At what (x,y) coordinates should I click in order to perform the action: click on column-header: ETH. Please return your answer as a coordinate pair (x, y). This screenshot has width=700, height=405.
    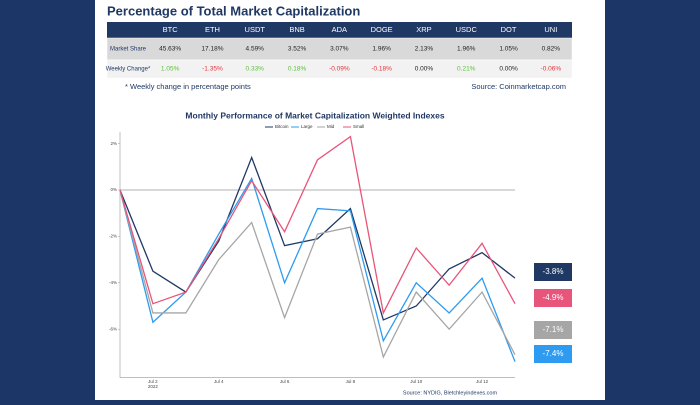
    Looking at the image, I should click on (212, 29).